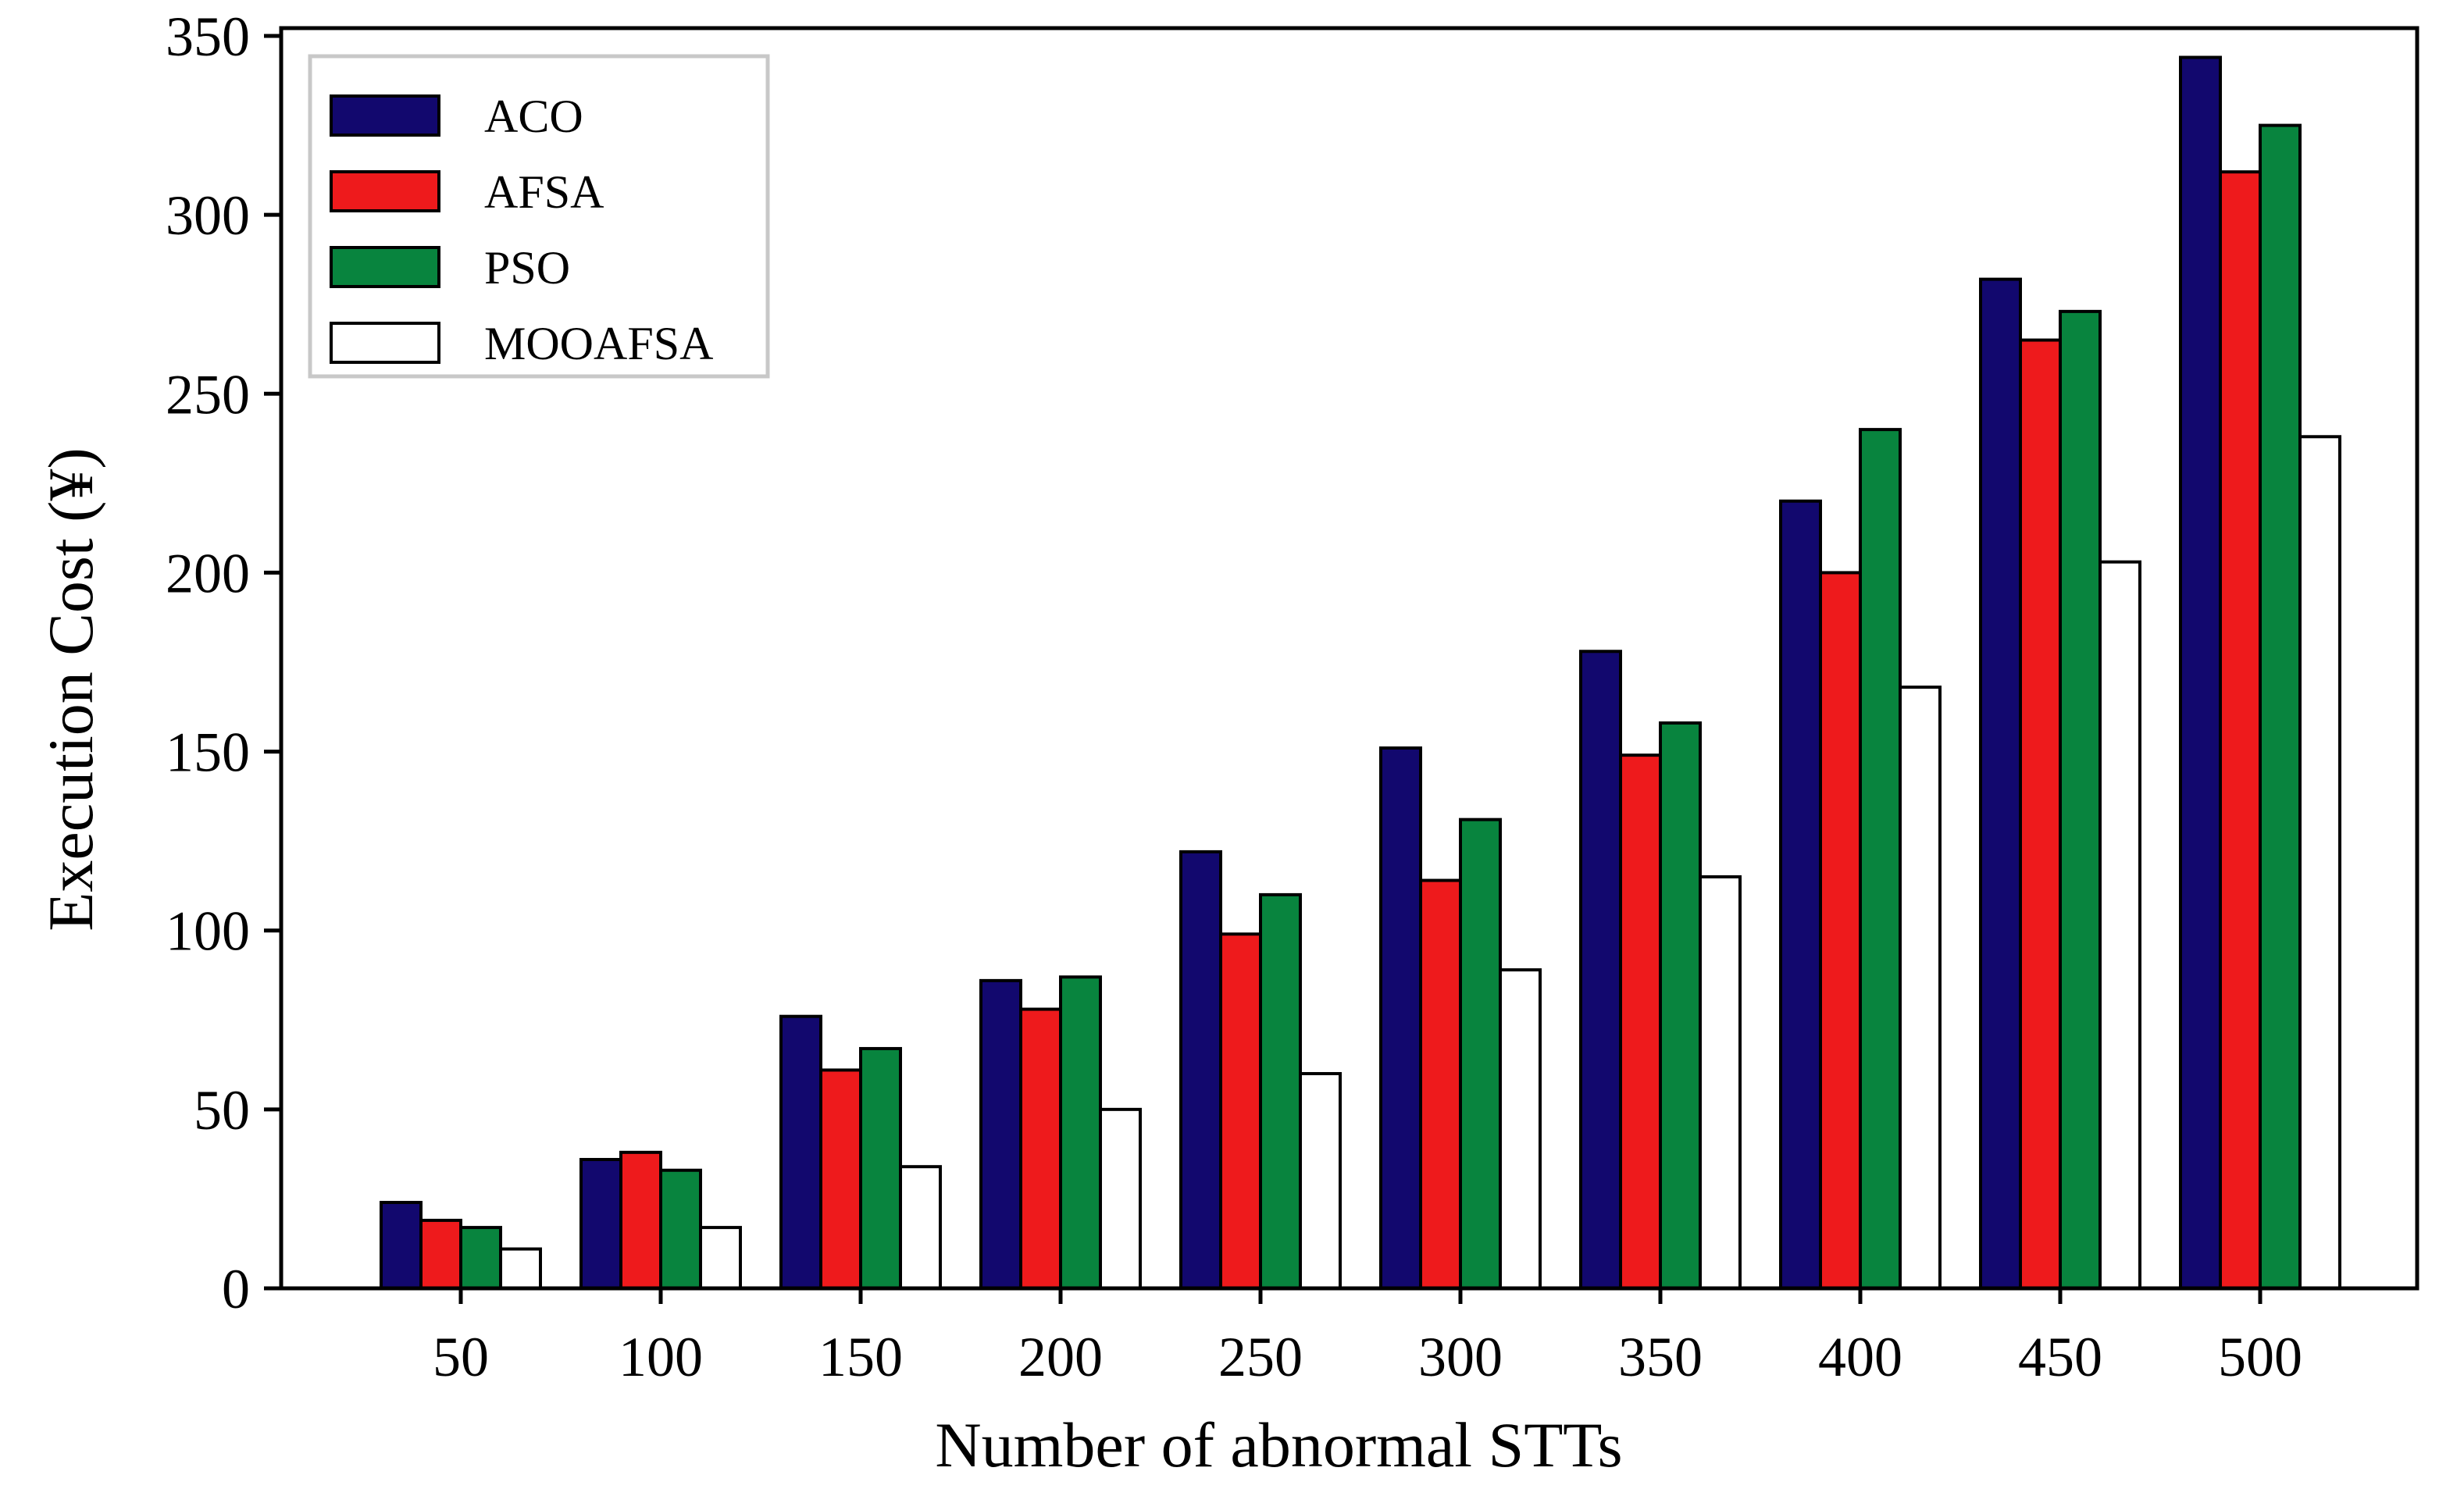  What do you see at coordinates (222, 1110) in the screenshot?
I see `y-tick-label: 50` at bounding box center [222, 1110].